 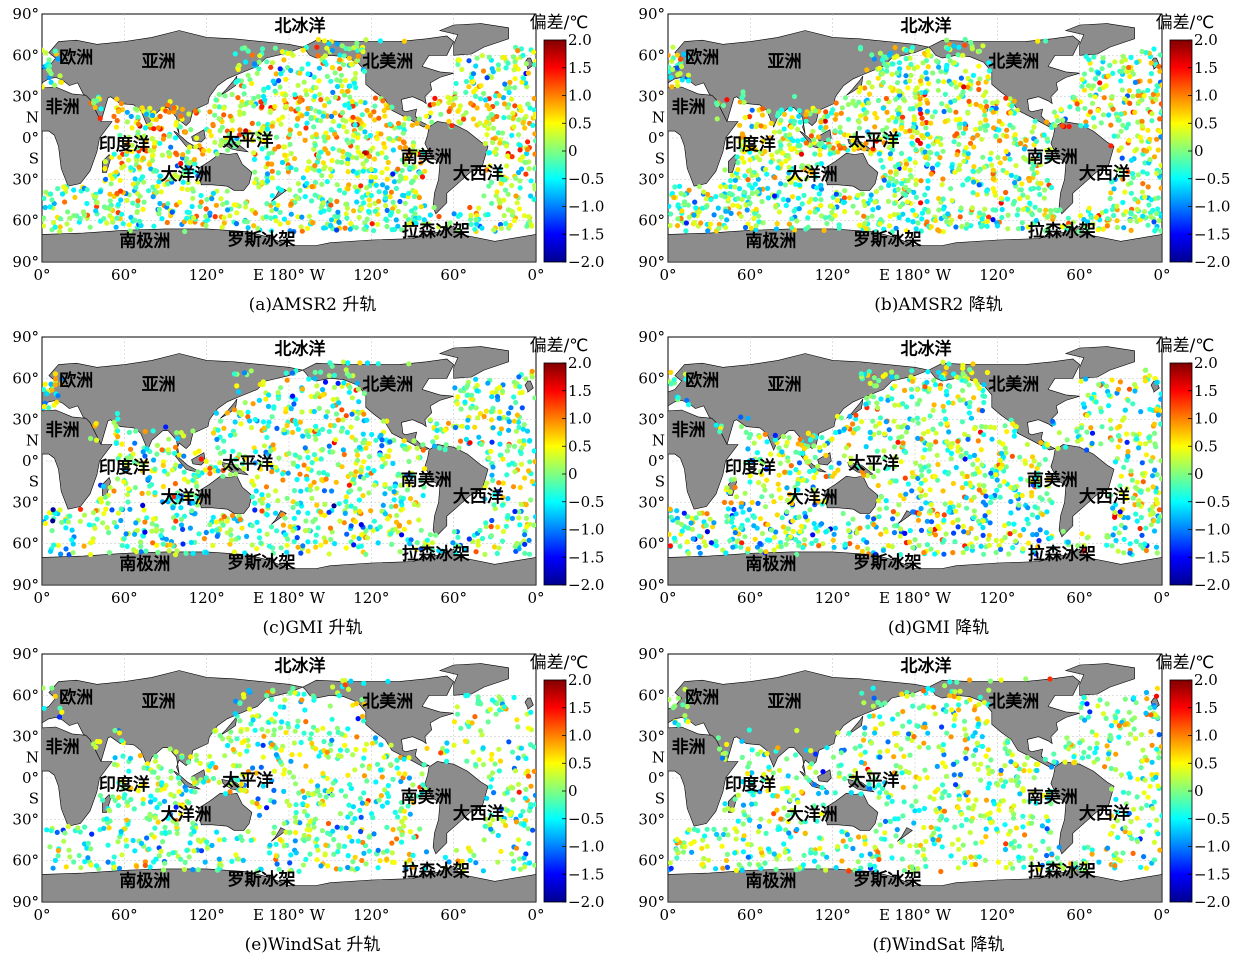 What do you see at coordinates (702, 57) in the screenshot?
I see `region-label-europe: 欧洲` at bounding box center [702, 57].